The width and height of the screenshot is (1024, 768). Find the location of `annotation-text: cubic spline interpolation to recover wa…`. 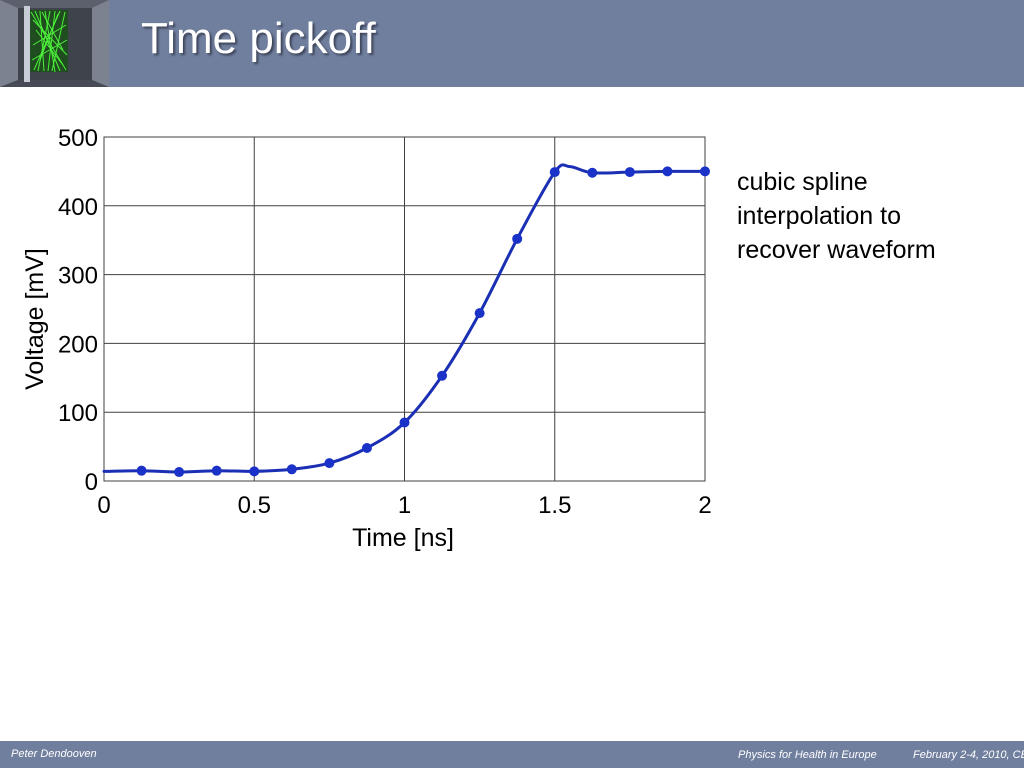

annotation-text: cubic spline interpolation to recover wa… is located at coordinates (867, 216).